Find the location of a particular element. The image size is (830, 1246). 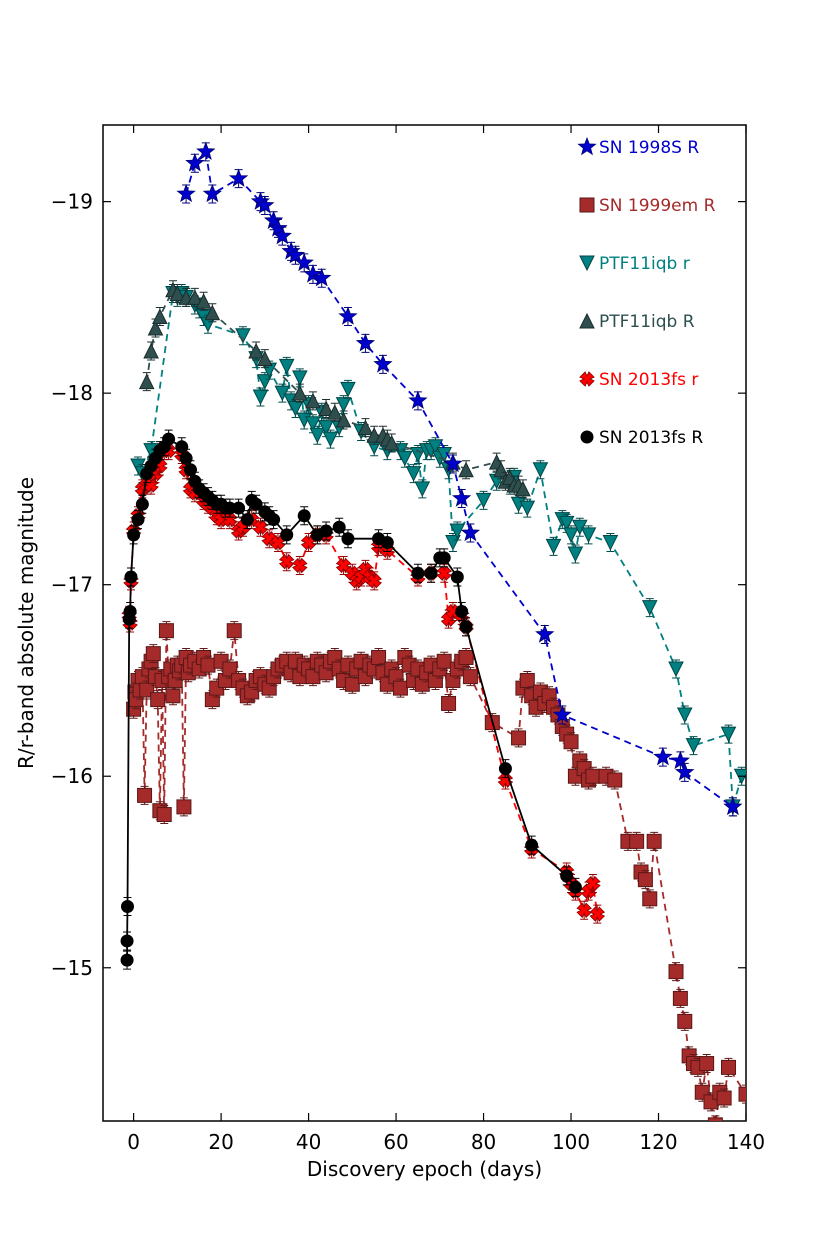

legend-item: SN 1998S R is located at coordinates (638, 147).